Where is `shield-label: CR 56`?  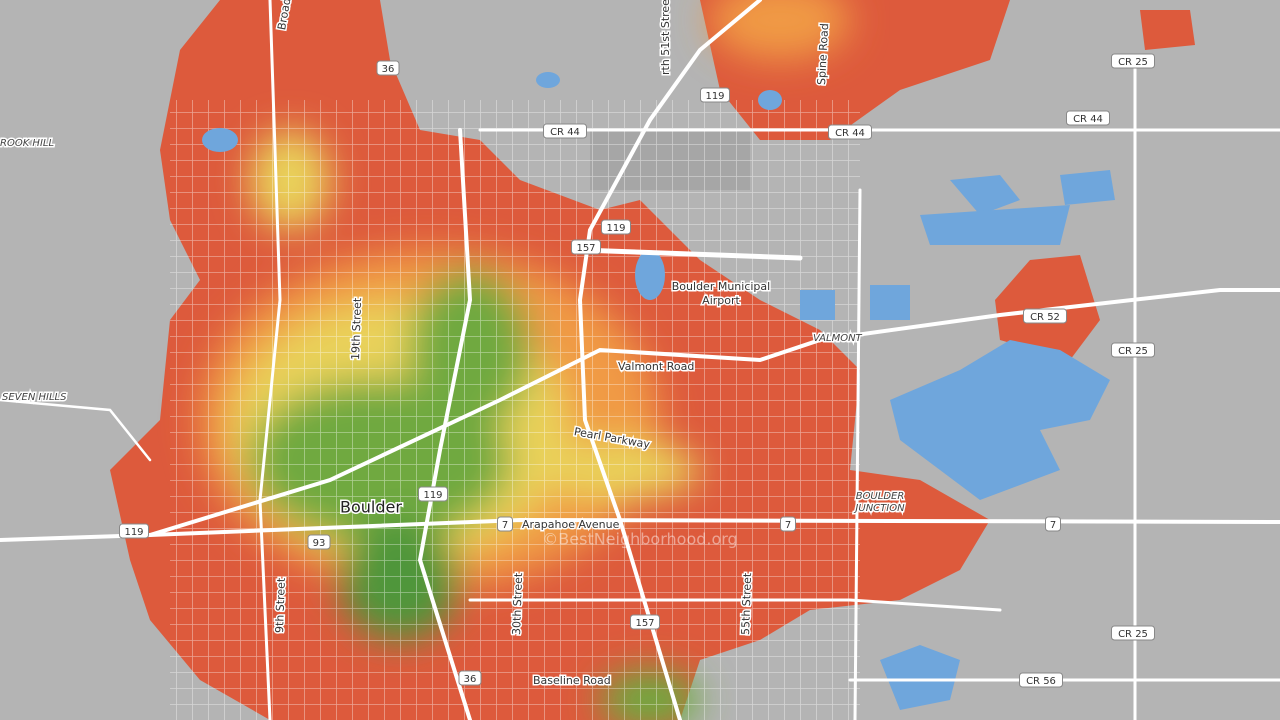
shield-label: CR 56 is located at coordinates (1041, 681).